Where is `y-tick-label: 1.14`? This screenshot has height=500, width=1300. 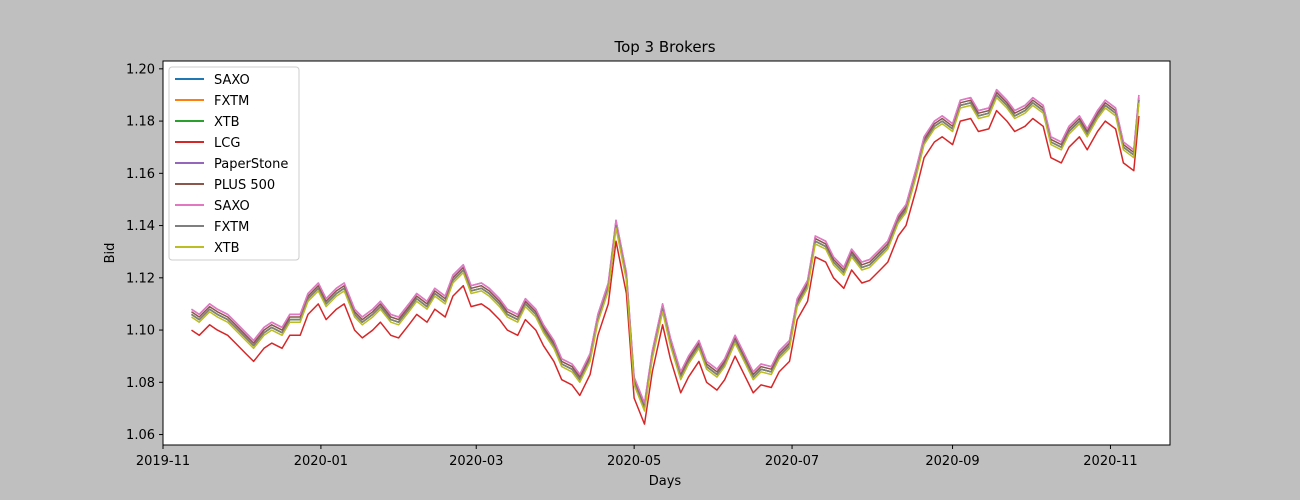 y-tick-label: 1.14 is located at coordinates (140, 226).